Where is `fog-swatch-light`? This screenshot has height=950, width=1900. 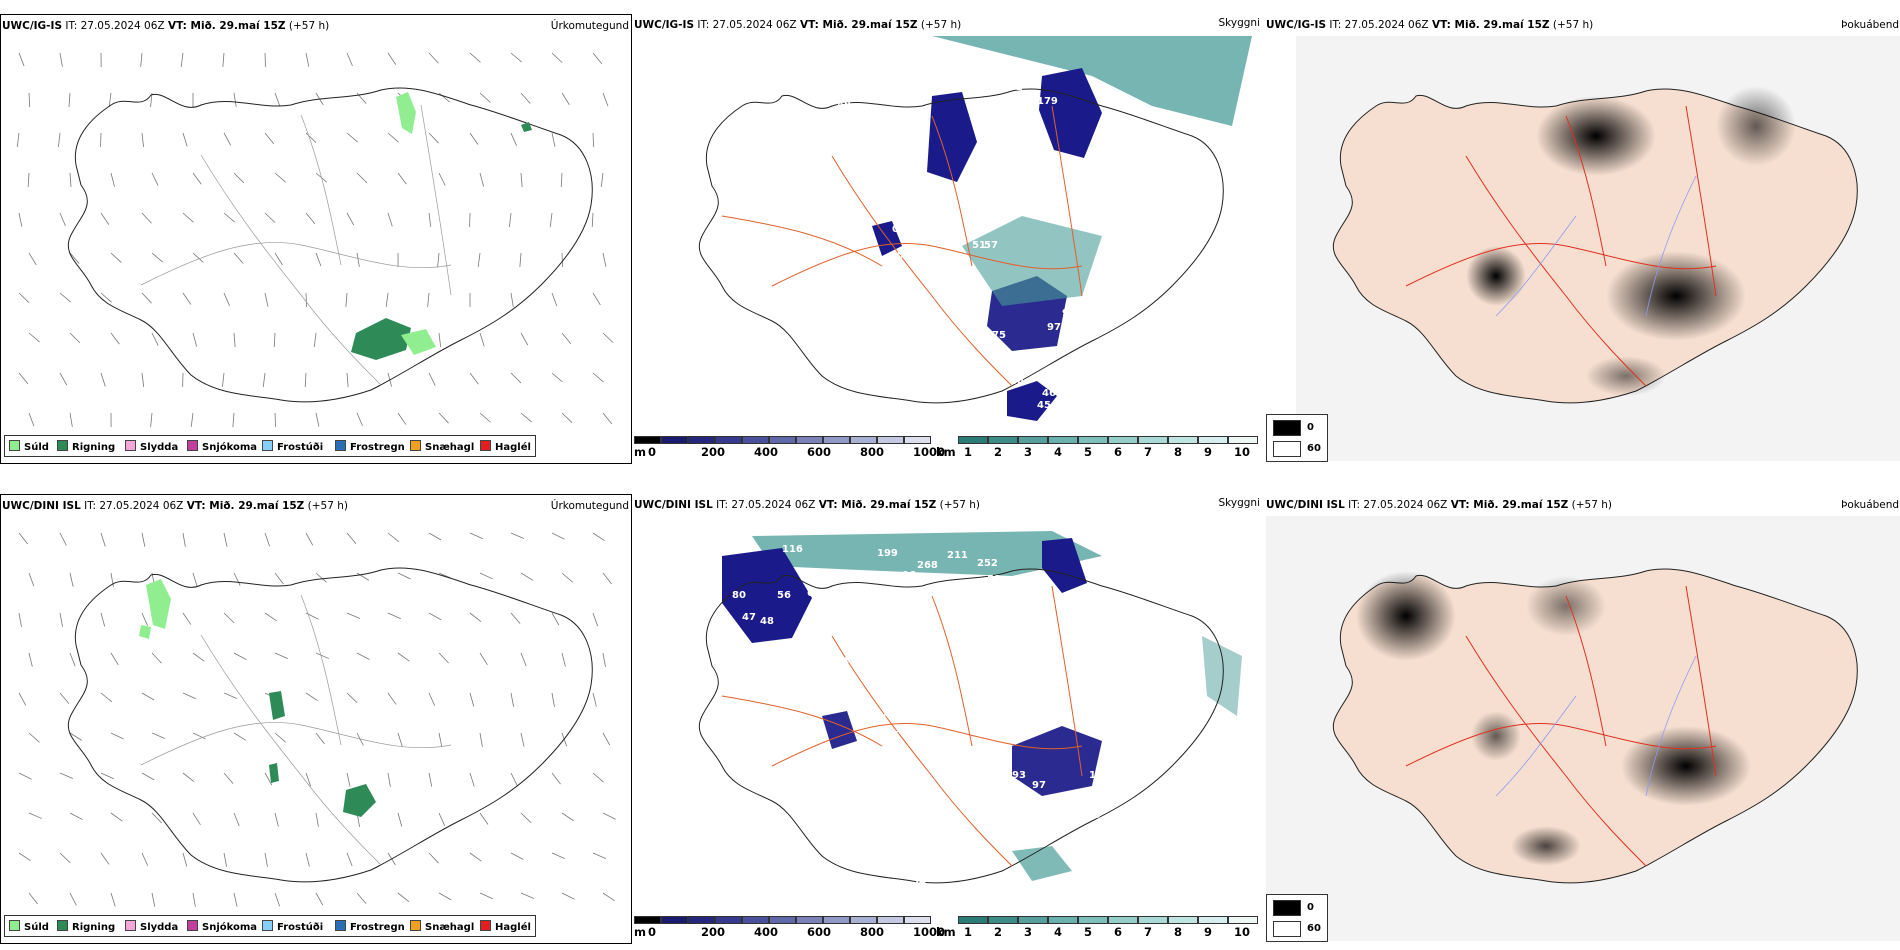 fog-swatch-light is located at coordinates (1287, 449).